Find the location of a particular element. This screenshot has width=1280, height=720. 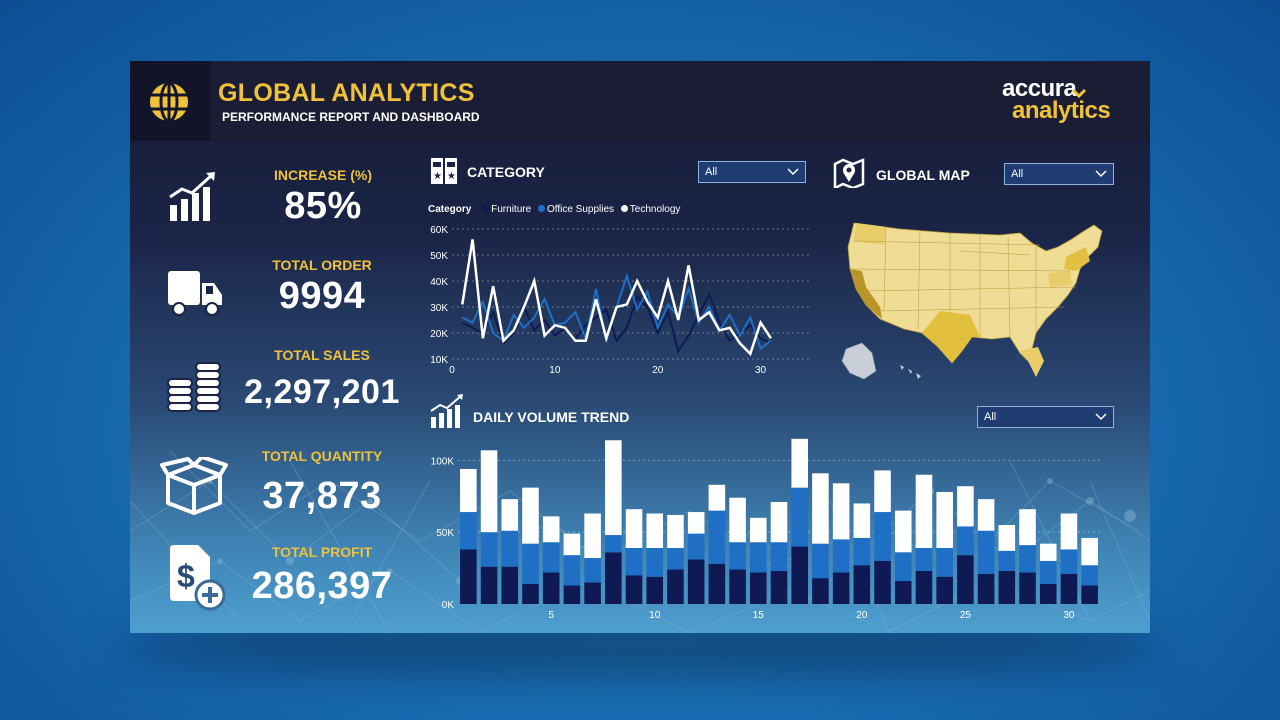

line-series-technology is located at coordinates (616, 298).